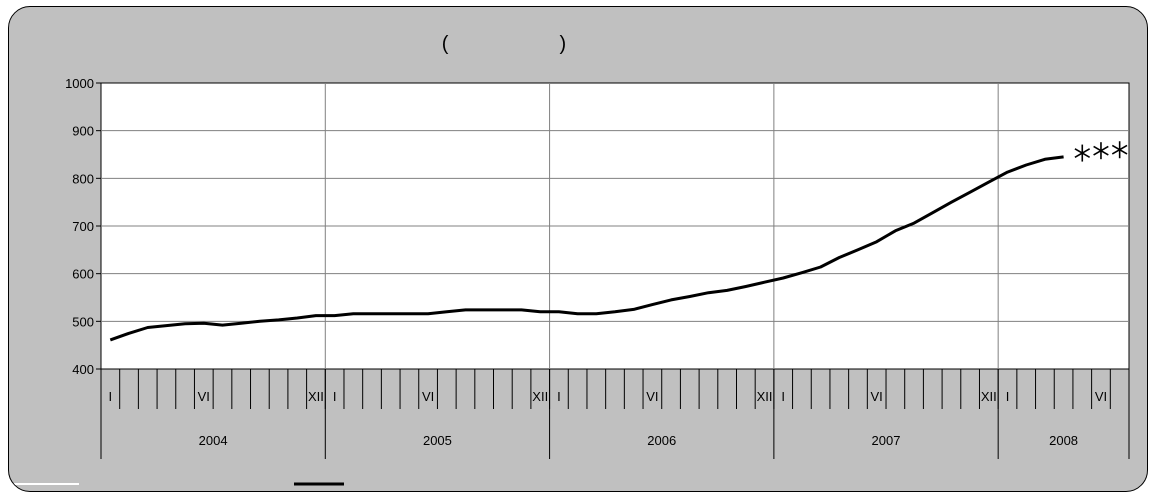  What do you see at coordinates (83, 131) in the screenshot?
I see `y-tick-label: 900` at bounding box center [83, 131].